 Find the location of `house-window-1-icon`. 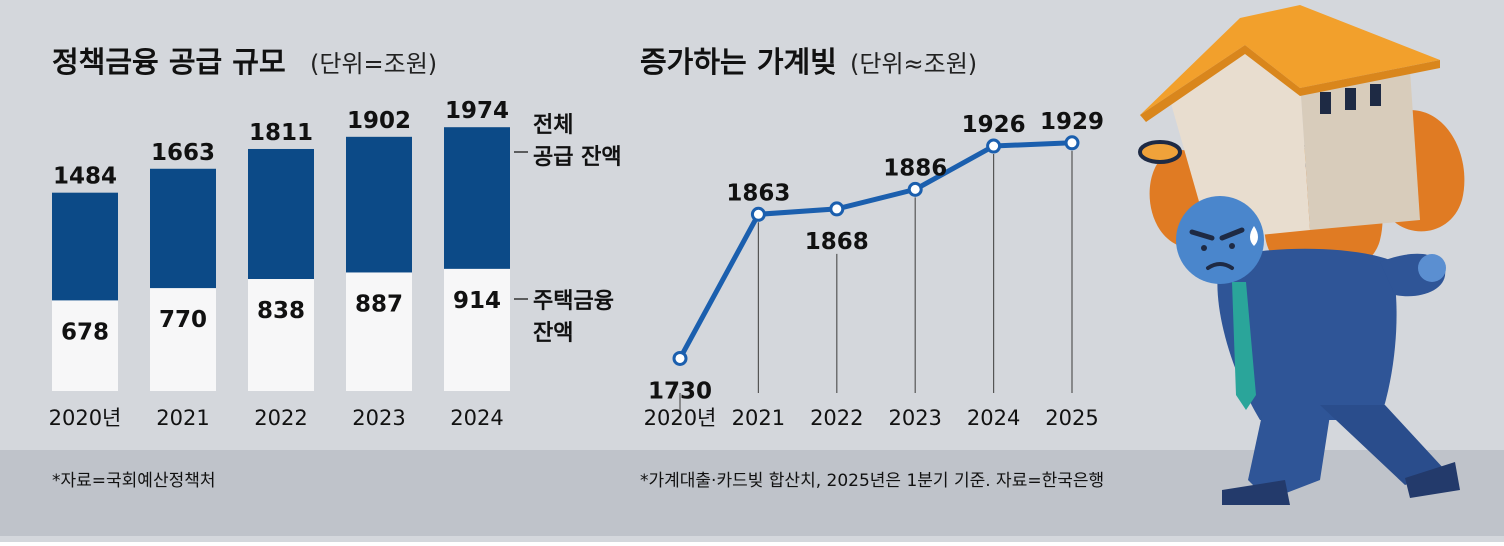

house-window-1-icon is located at coordinates (1325, 103).